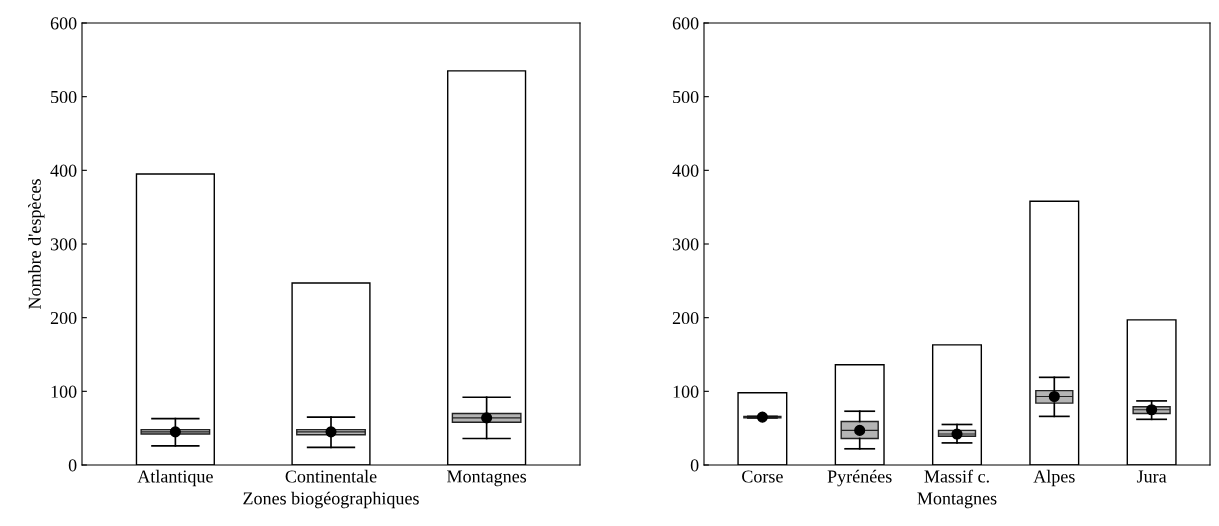 The width and height of the screenshot is (1219, 526). What do you see at coordinates (36, 244) in the screenshot?
I see `y-axis-title: Nombre d'espèces` at bounding box center [36, 244].